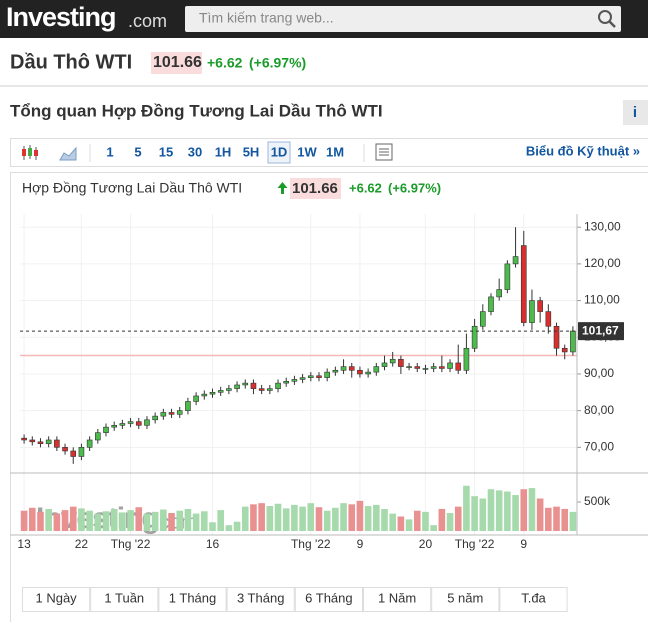  I want to click on interval-button: 15, so click(166, 151).